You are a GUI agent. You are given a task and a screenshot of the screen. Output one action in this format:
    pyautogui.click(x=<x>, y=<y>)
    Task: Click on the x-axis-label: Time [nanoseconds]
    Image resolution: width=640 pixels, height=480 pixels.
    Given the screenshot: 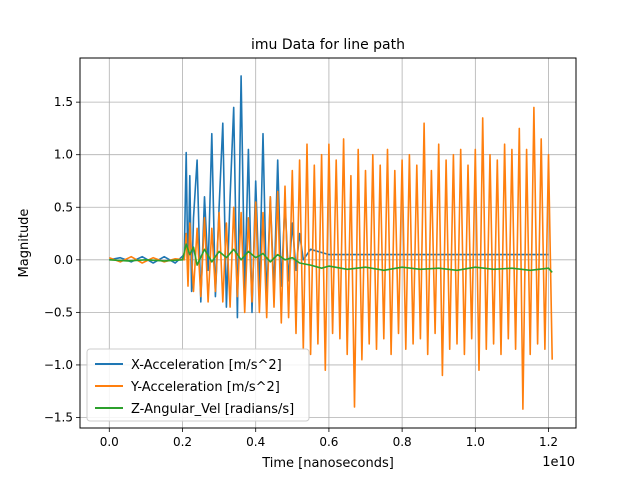 What is the action you would take?
    pyautogui.click(x=327, y=463)
    